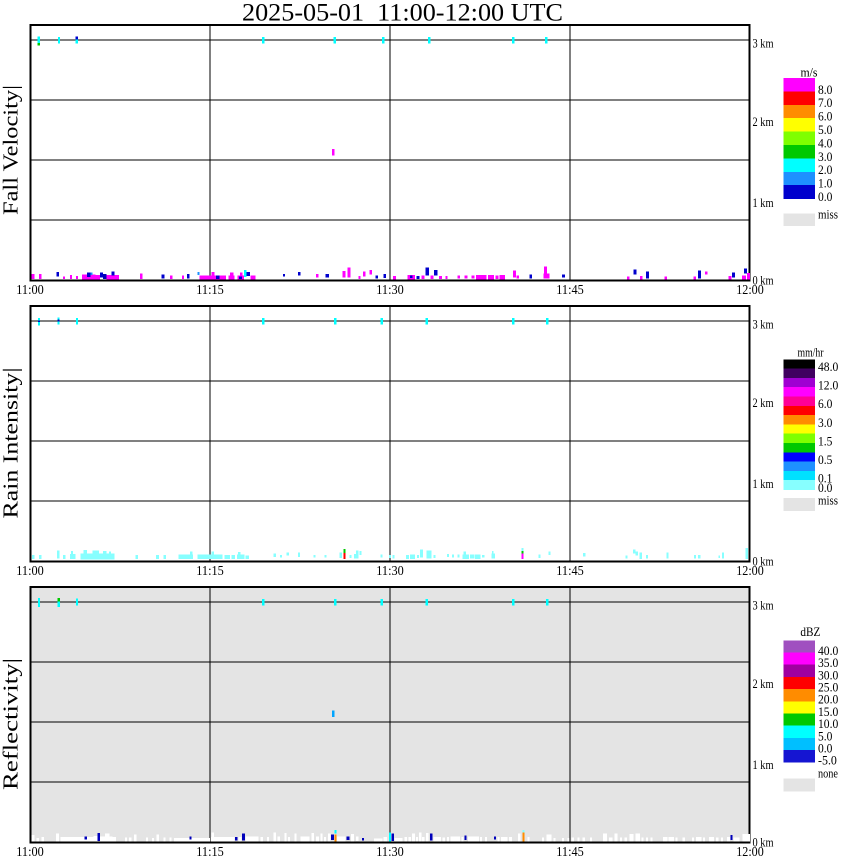  Describe the element at coordinates (11, 443) in the screenshot. I see `svg-text: Rain Intensity|` at that location.